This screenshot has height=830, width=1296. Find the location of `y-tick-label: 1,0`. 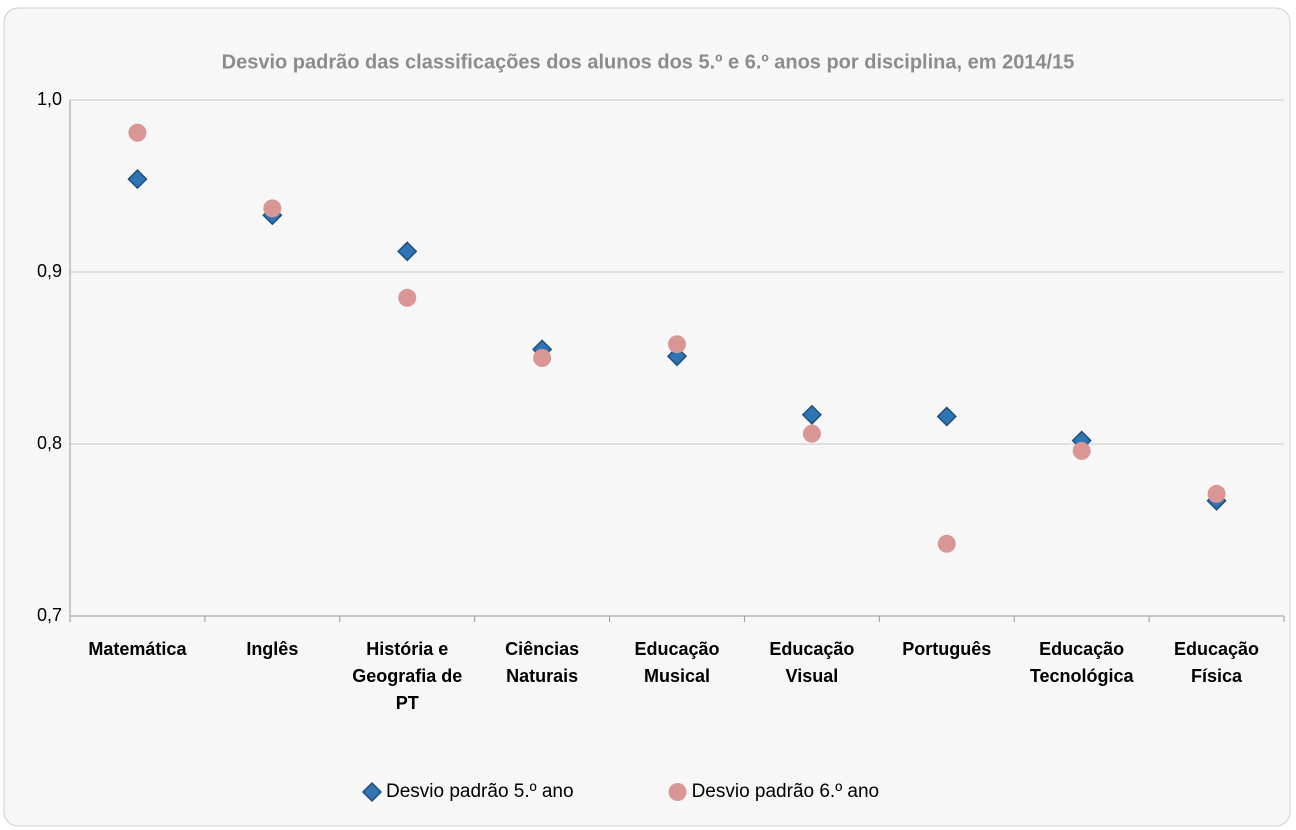

y-tick-label: 1,0 is located at coordinates (49, 99).